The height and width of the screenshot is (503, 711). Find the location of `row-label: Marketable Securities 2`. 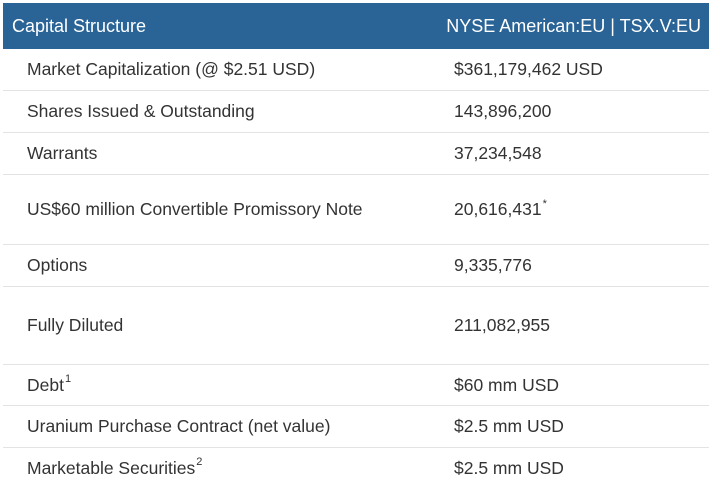

row-label: Marketable Securities 2 is located at coordinates (217, 468).